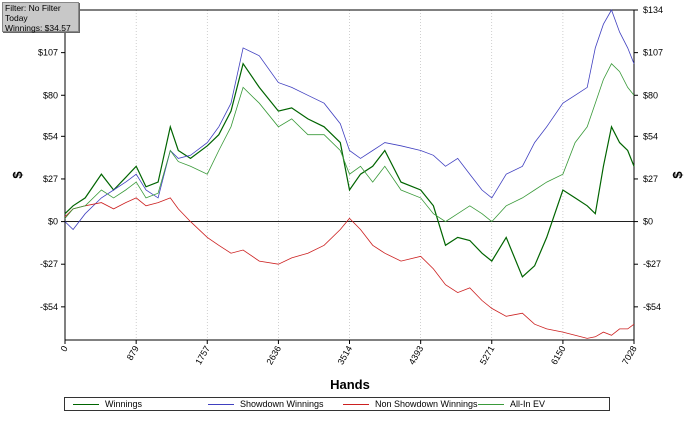 The width and height of the screenshot is (700, 422). Describe the element at coordinates (48, 53) in the screenshot. I see `y-tick-label-left-0: $107` at that location.